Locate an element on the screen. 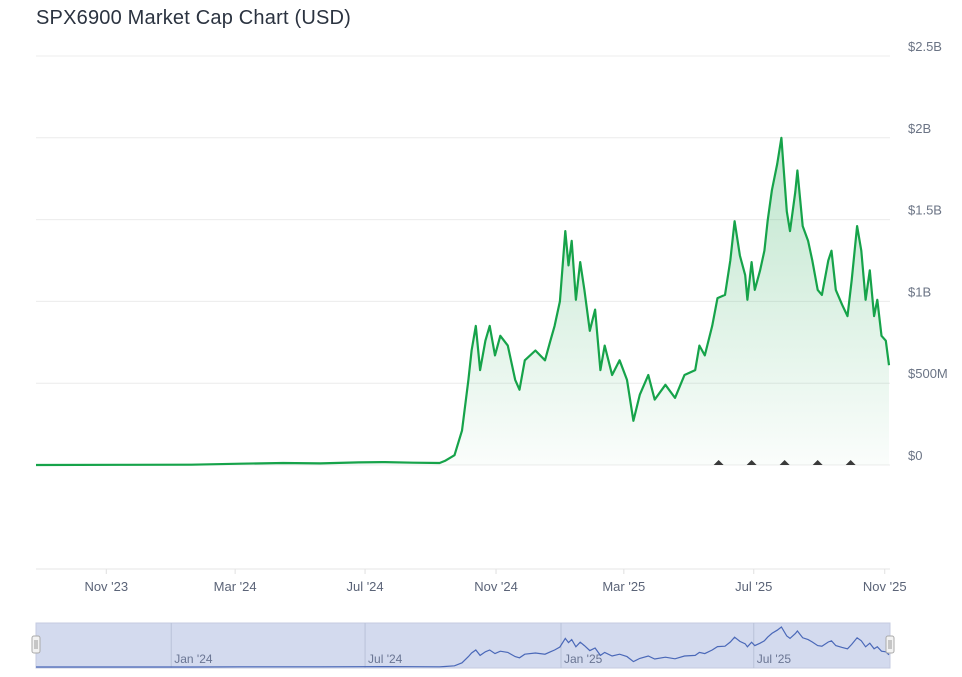 Image resolution: width=962 pixels, height=677 pixels. x-tick-label: Mar '24 is located at coordinates (235, 586).